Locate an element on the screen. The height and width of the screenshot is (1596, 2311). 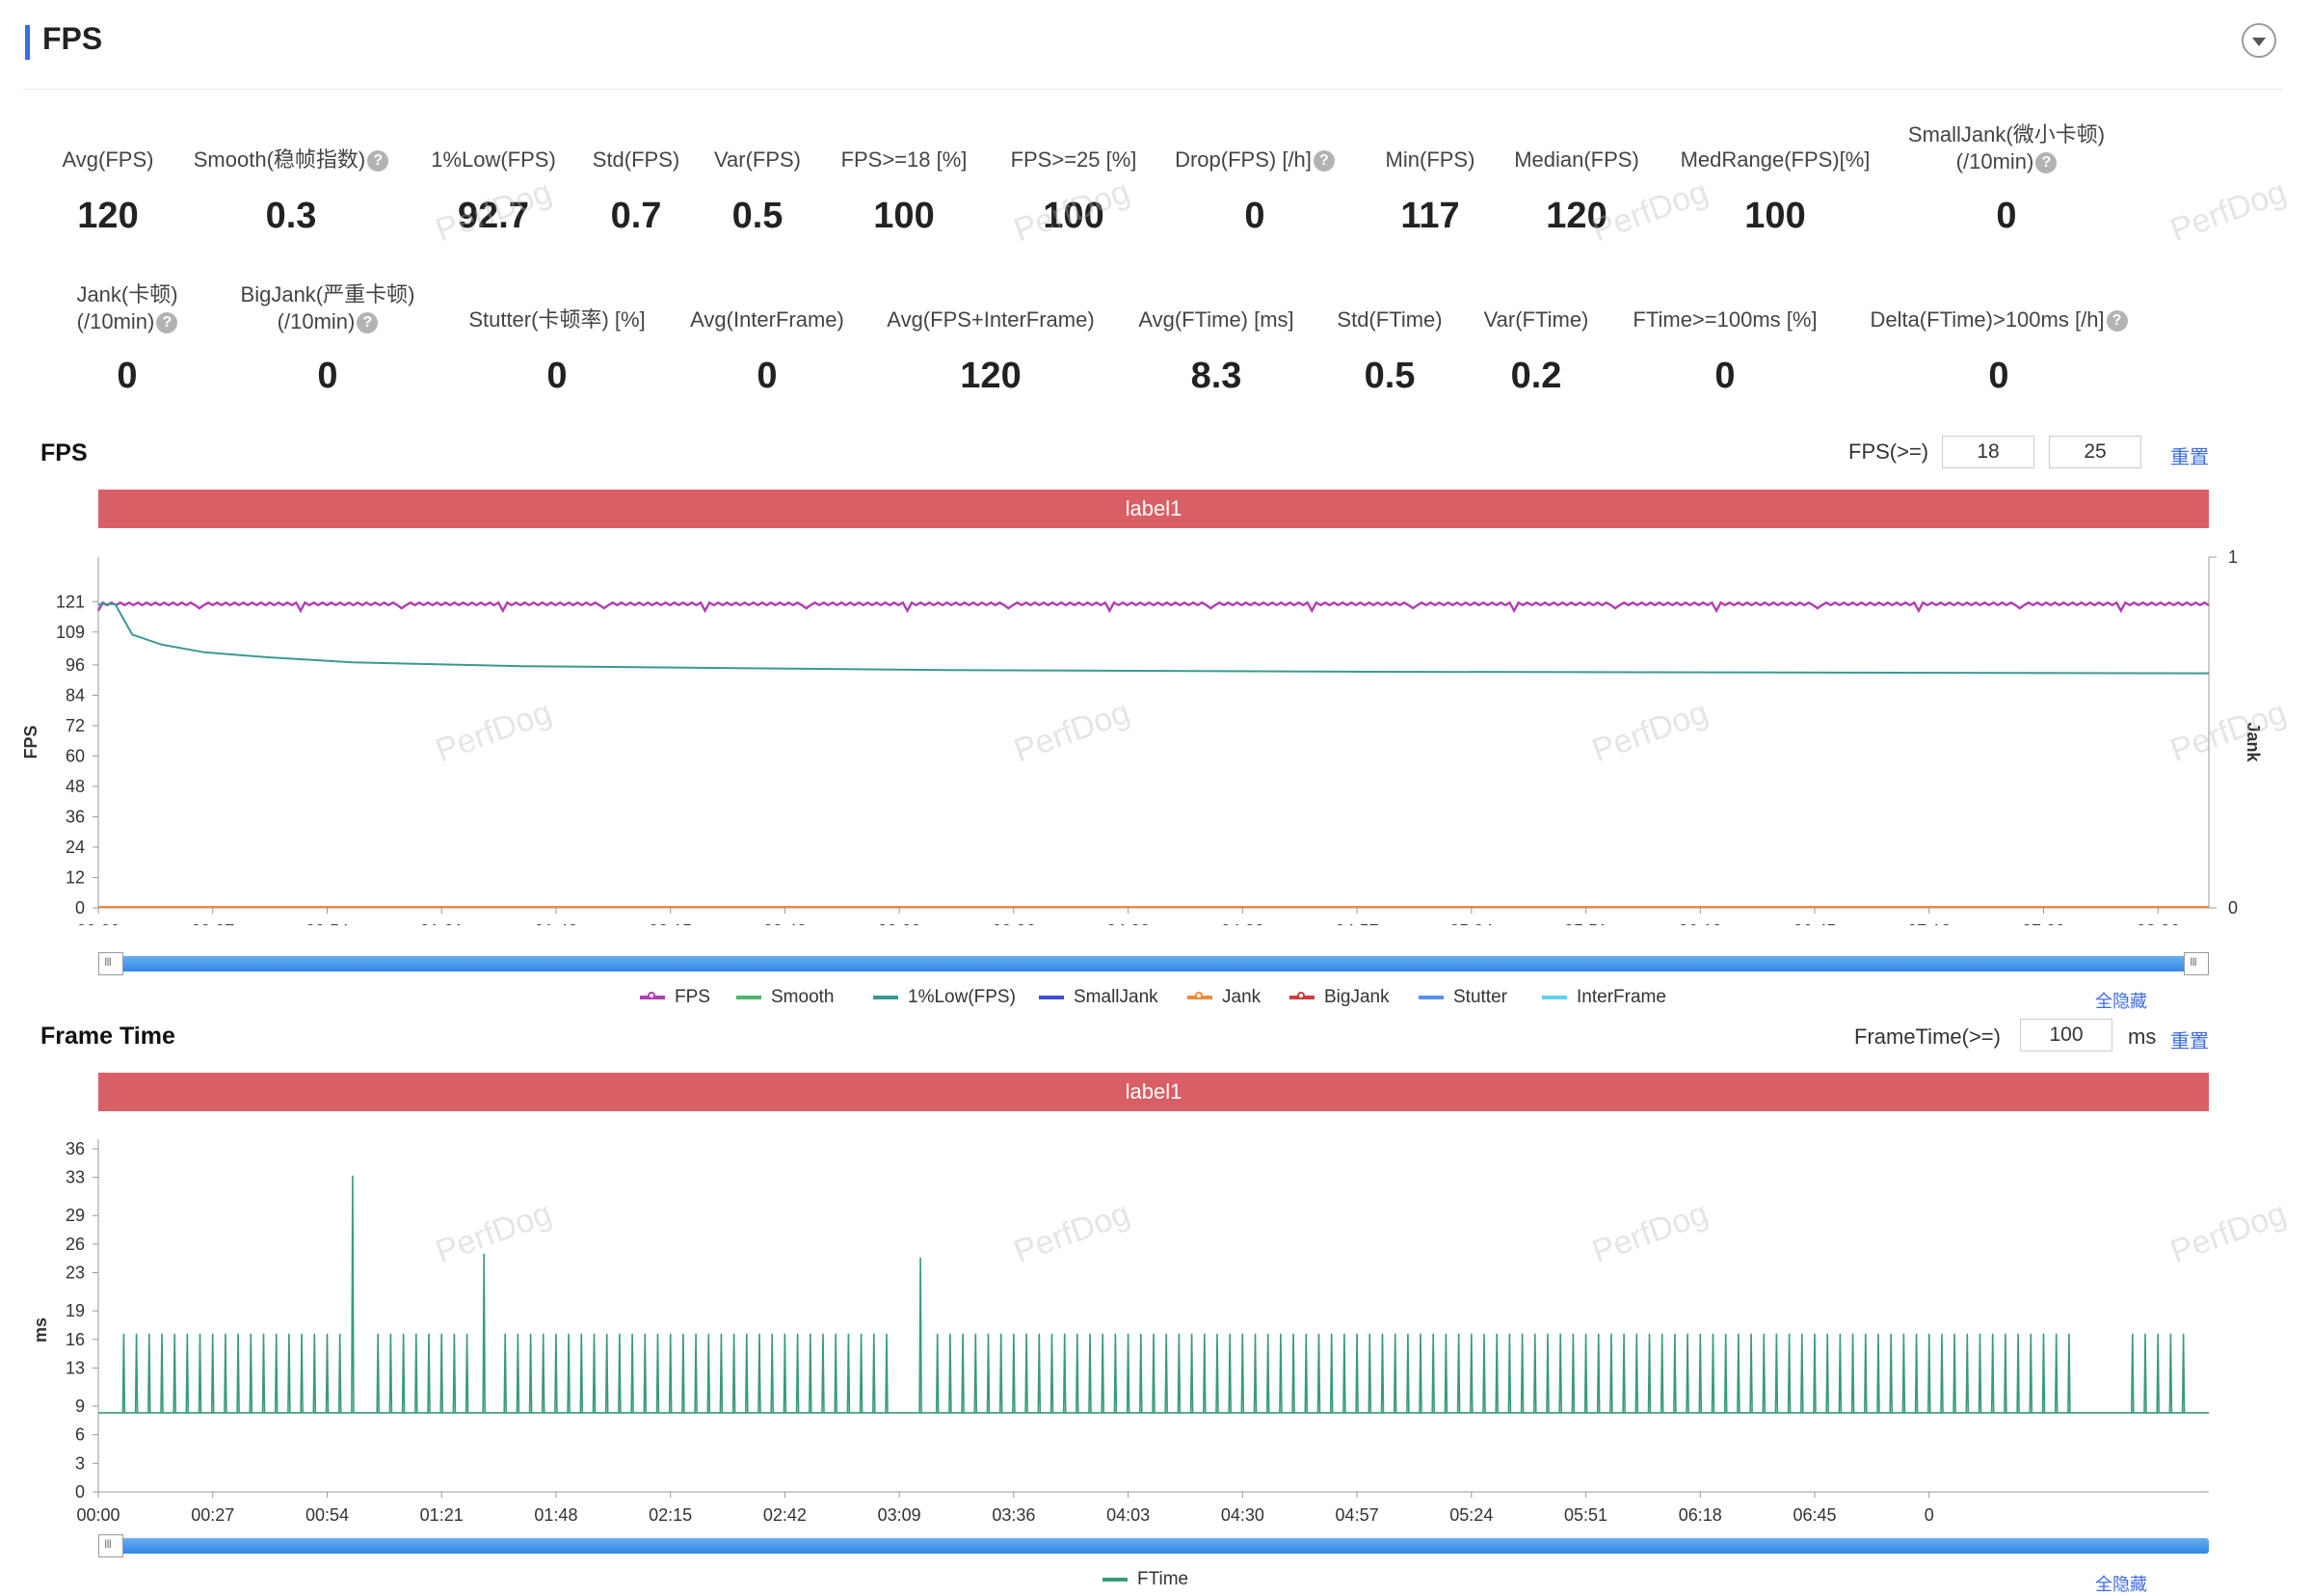
fps-x-tick-label: 00:27 is located at coordinates (212, 923).